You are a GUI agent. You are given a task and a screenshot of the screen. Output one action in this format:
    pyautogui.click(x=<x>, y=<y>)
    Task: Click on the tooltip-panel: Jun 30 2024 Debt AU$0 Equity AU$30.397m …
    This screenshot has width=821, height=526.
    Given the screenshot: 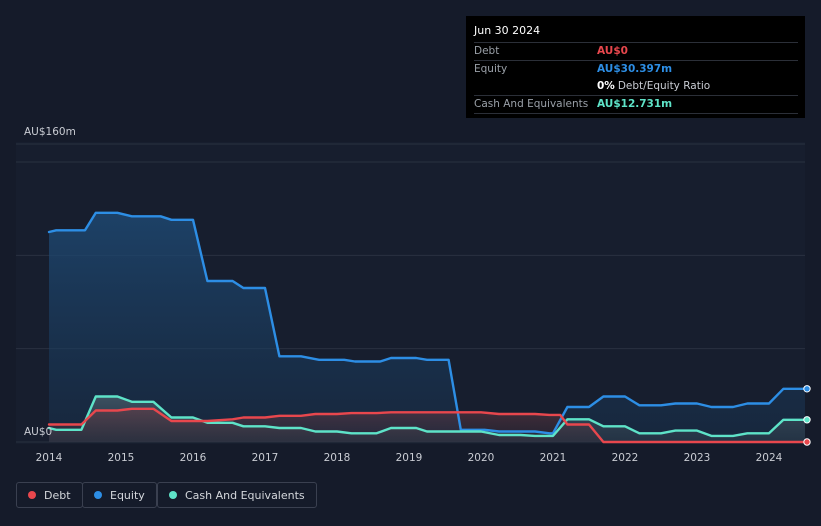 What is the action you would take?
    pyautogui.click(x=635, y=67)
    